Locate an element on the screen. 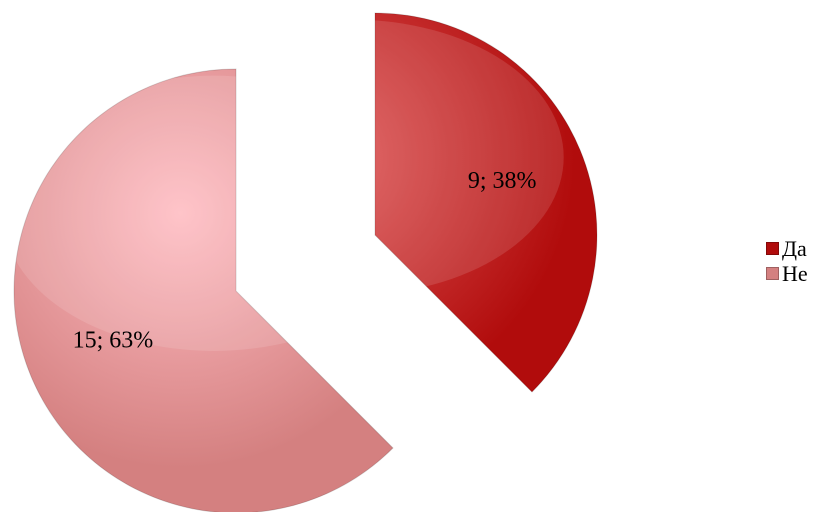 This screenshot has height=517, width=831. data-label-Да: 9; 38% is located at coordinates (502, 181).